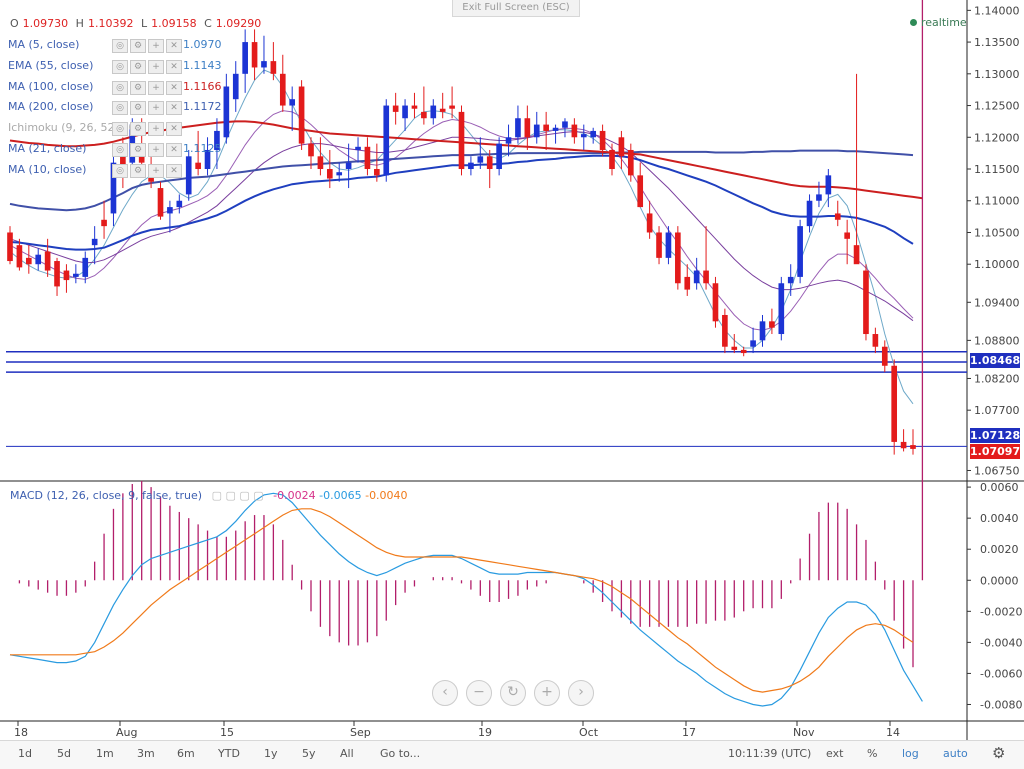  What do you see at coordinates (271, 753) in the screenshot?
I see `range-button-1y: 1y` at bounding box center [271, 753].